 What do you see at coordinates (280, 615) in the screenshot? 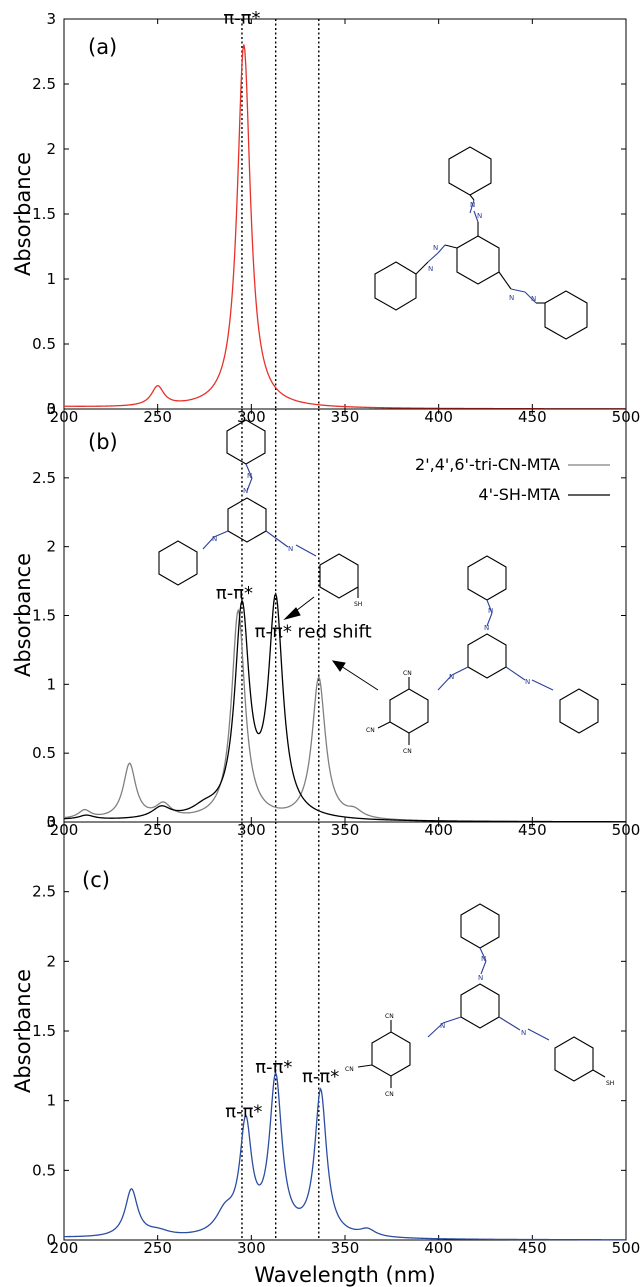
I see `panel-b-vlines` at bounding box center [280, 615].